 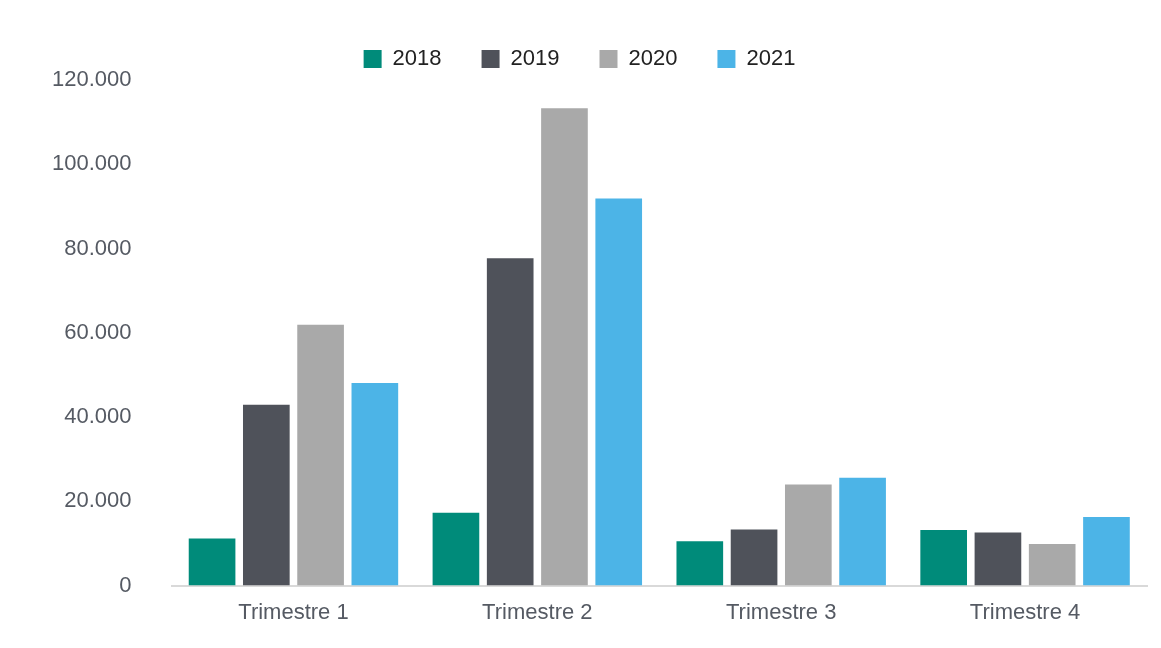 I want to click on y-tick-label: 100.000, so click(x=91, y=163).